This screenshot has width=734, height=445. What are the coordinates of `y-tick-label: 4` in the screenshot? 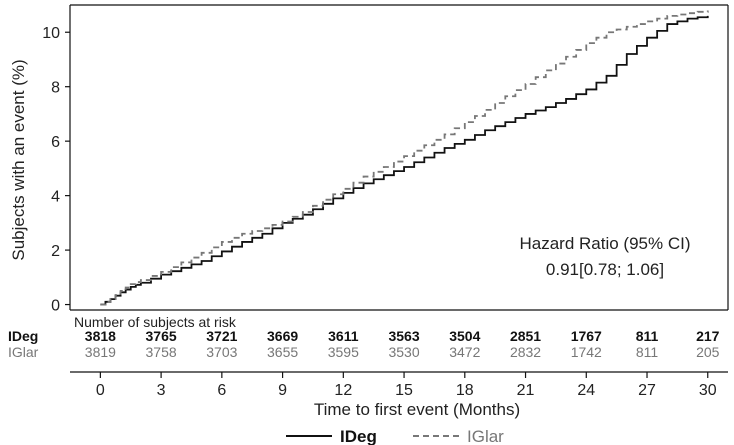 It's located at (55, 197).